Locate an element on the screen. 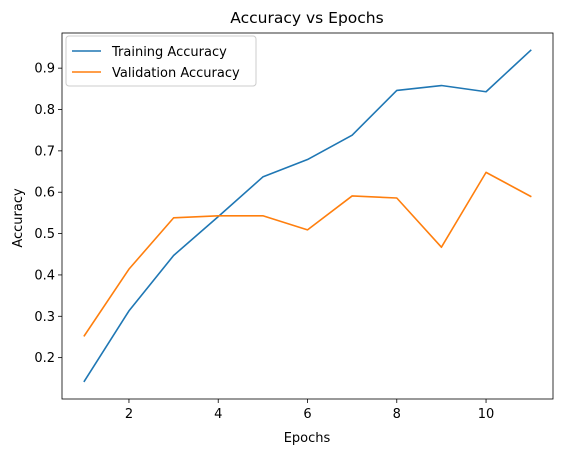 This screenshot has height=455, width=567. y-tick-label: 0.5 is located at coordinates (44, 234).